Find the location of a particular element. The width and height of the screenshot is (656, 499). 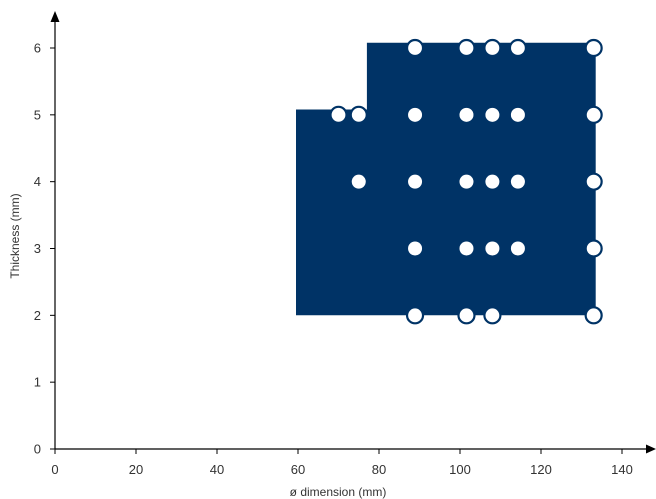

x-tick-label: 0 is located at coordinates (54, 469).